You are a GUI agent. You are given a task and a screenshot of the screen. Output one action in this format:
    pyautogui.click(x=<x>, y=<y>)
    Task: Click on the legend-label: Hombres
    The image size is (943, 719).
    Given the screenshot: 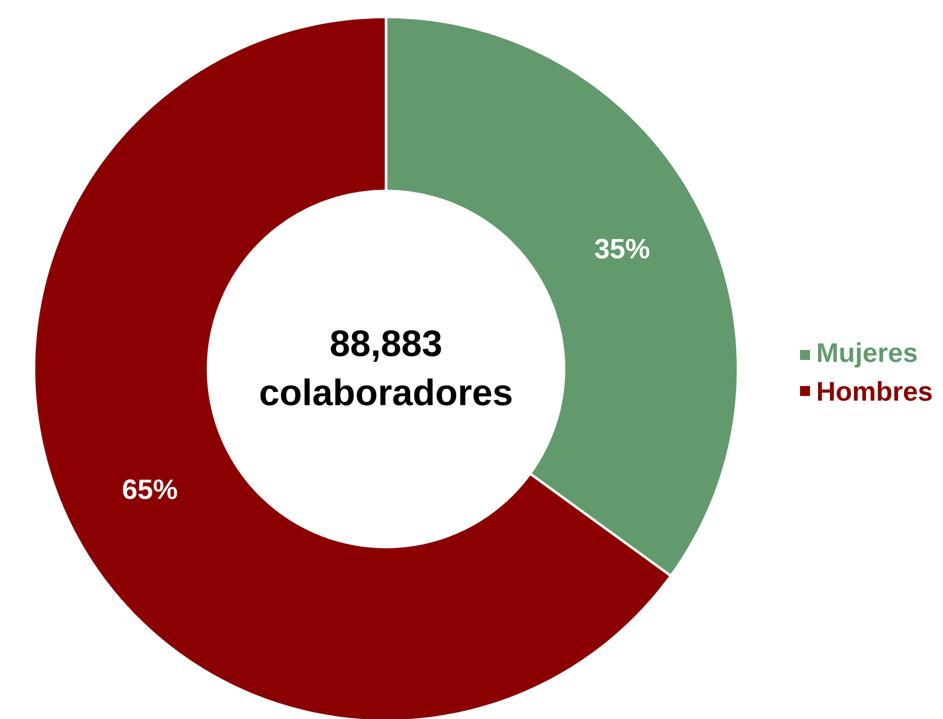 What is the action you would take?
    pyautogui.click(x=875, y=391)
    